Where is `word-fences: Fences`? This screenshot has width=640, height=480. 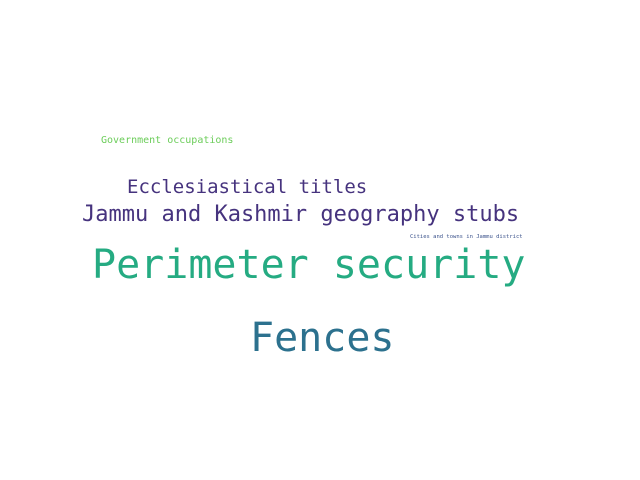
word-fences: Fences is located at coordinates (322, 338).